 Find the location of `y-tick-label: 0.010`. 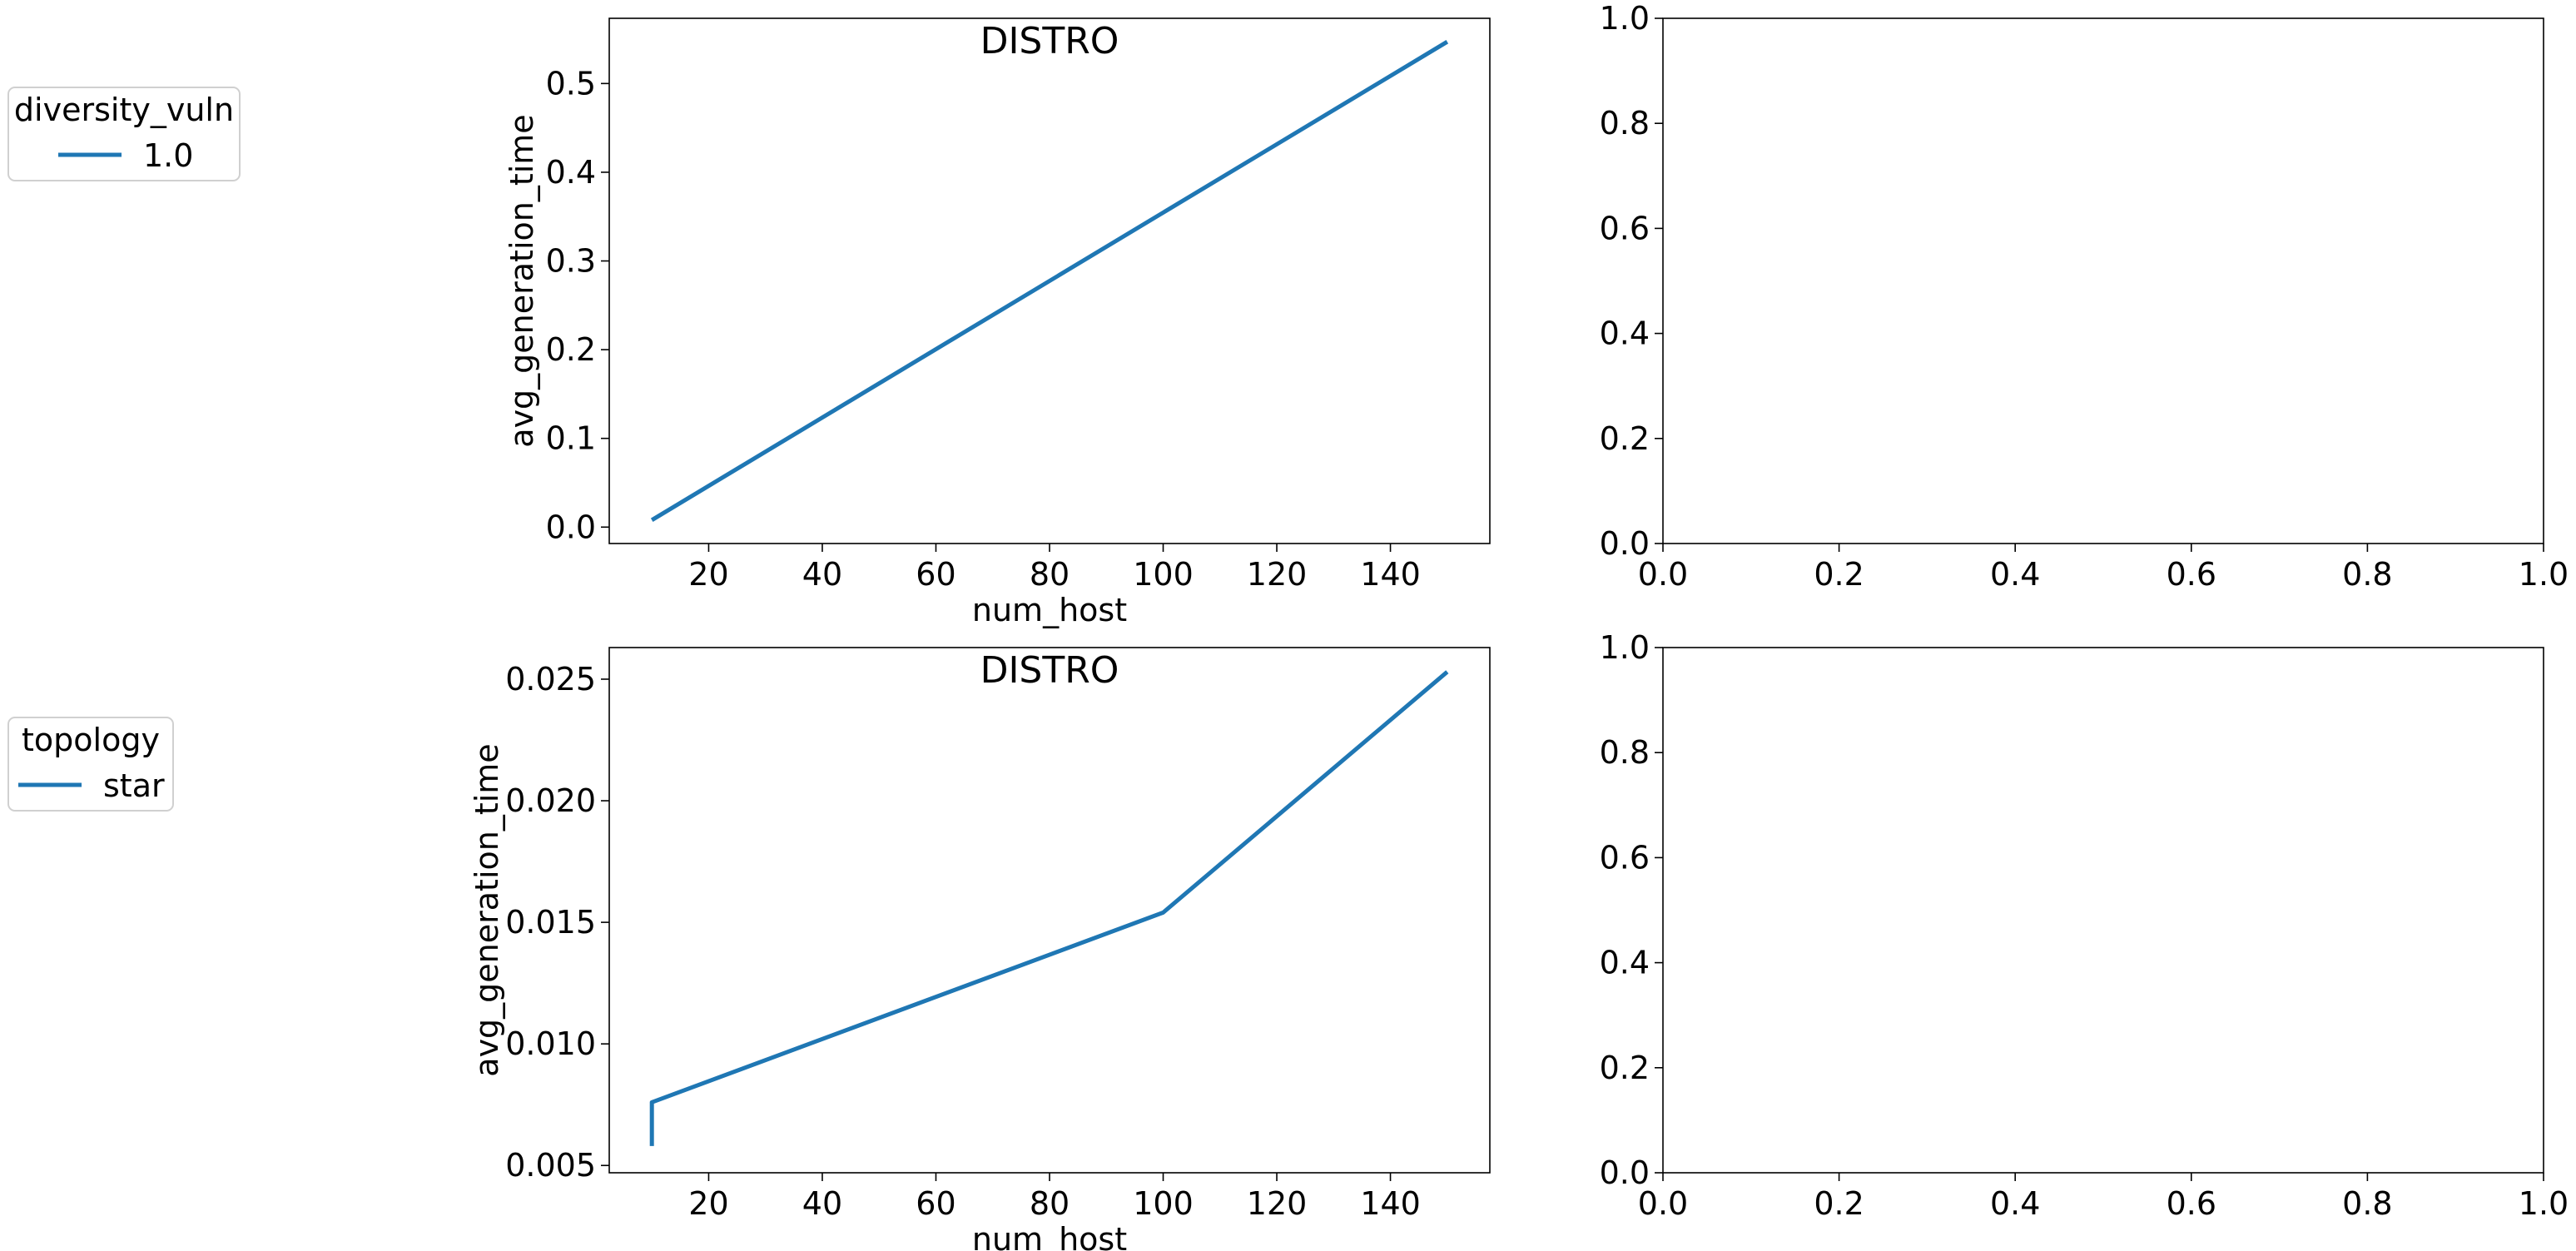

y-tick-label: 0.010 is located at coordinates (550, 1044).